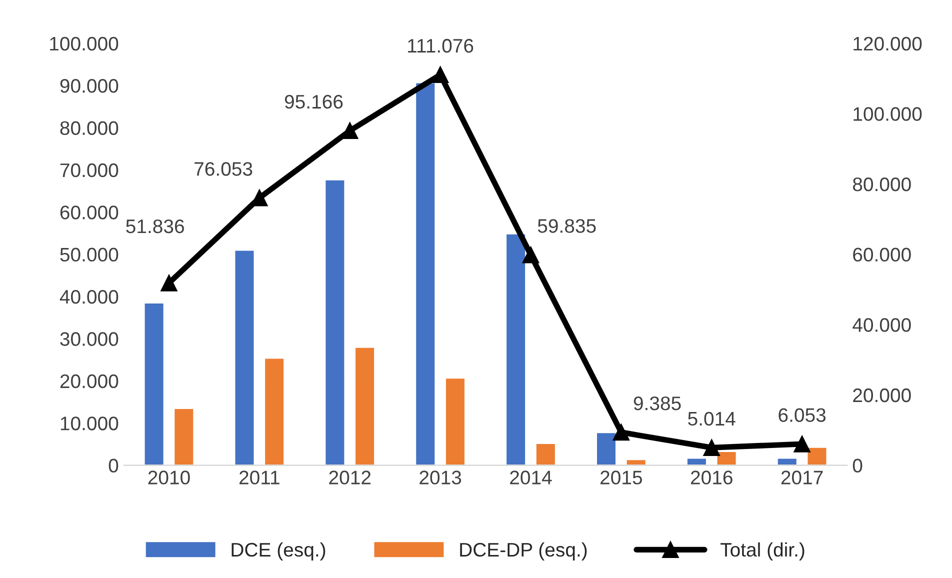 The height and width of the screenshot is (578, 952). What do you see at coordinates (882, 255) in the screenshot?
I see `y2-tick-label: 60.000` at bounding box center [882, 255].